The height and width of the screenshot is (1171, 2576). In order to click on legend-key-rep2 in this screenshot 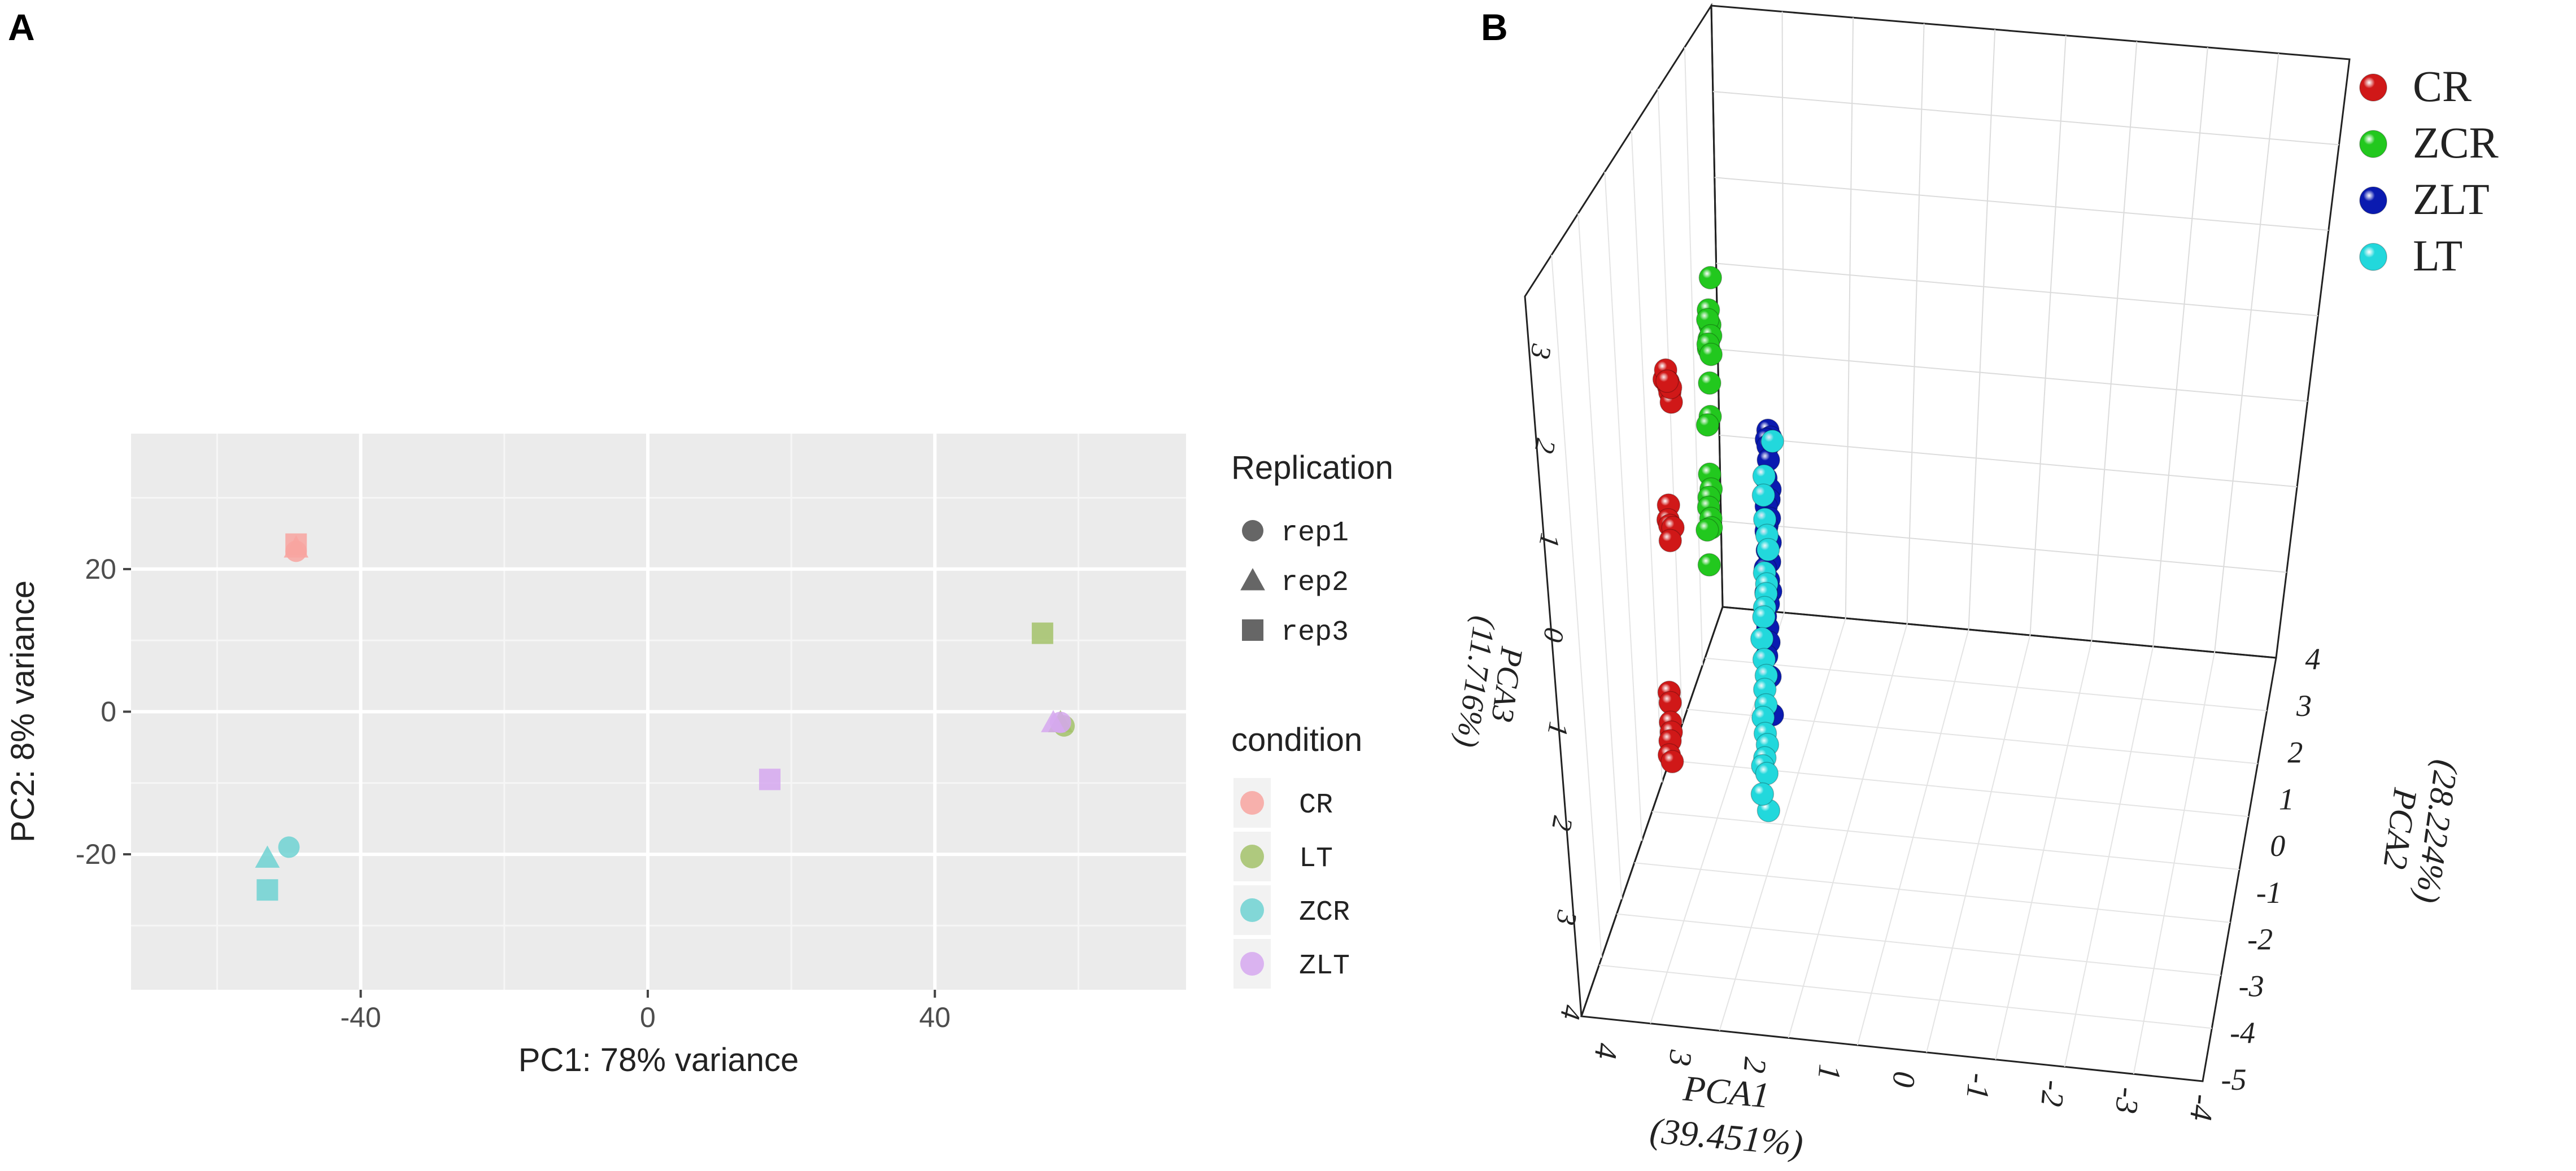, I will do `click(1252, 580)`.